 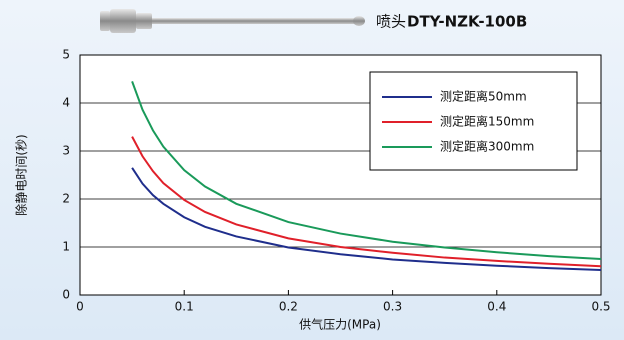 What do you see at coordinates (600, 307) in the screenshot?
I see `x-tick-label: 0.5` at bounding box center [600, 307].